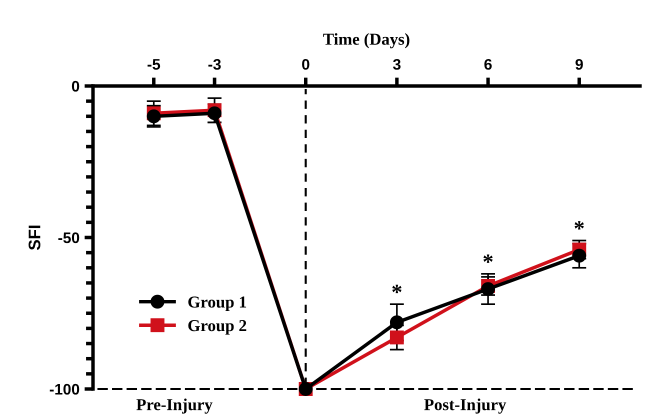 Image resolution: width=646 pixels, height=420 pixels. What do you see at coordinates (34, 238) in the screenshot?
I see `y-axis-title: SFI` at bounding box center [34, 238].